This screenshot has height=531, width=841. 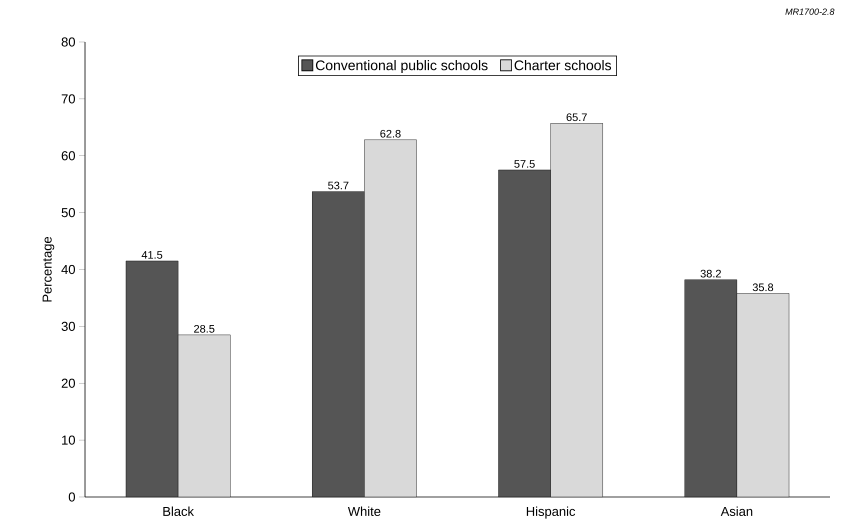 I want to click on x-tick-label: White, so click(x=364, y=511).